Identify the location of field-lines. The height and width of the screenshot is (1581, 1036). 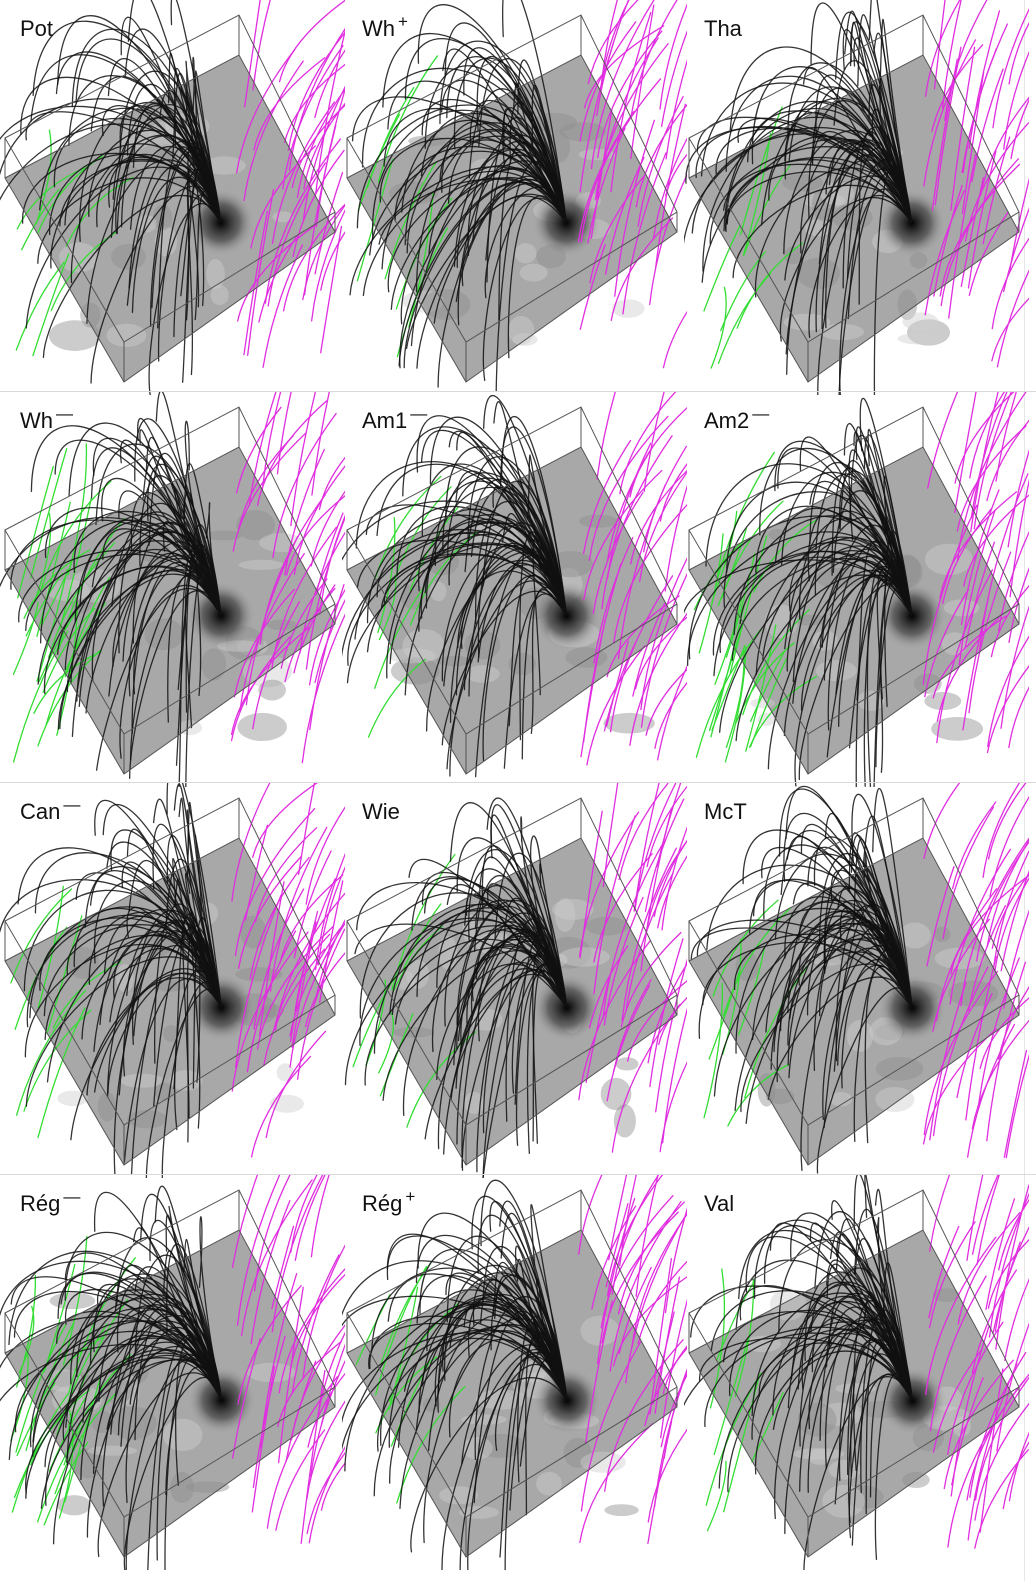
(172, 980).